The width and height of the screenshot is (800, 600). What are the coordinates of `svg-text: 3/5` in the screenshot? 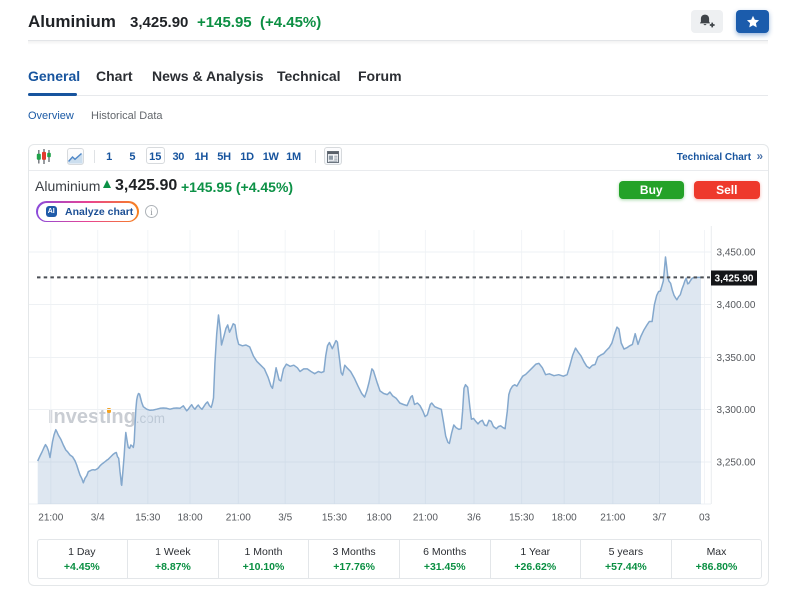 It's located at (285, 518).